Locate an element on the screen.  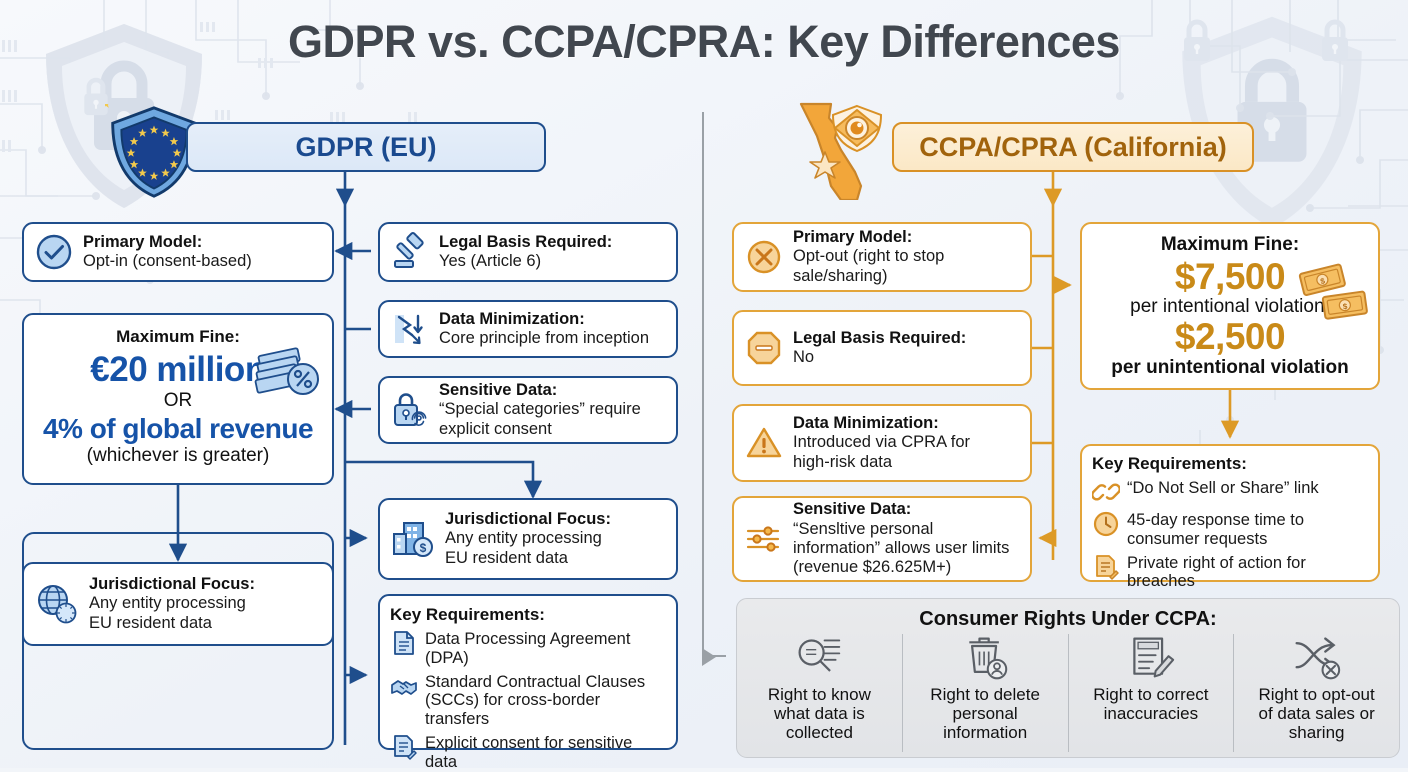
kr-item-label: Private right of action for breaches is located at coordinates (1216, 572).